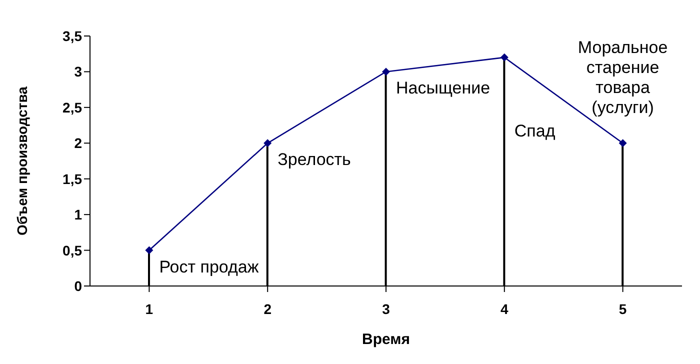 The image size is (700, 364). What do you see at coordinates (504, 308) in the screenshot?
I see `x-tick-label: 4` at bounding box center [504, 308].